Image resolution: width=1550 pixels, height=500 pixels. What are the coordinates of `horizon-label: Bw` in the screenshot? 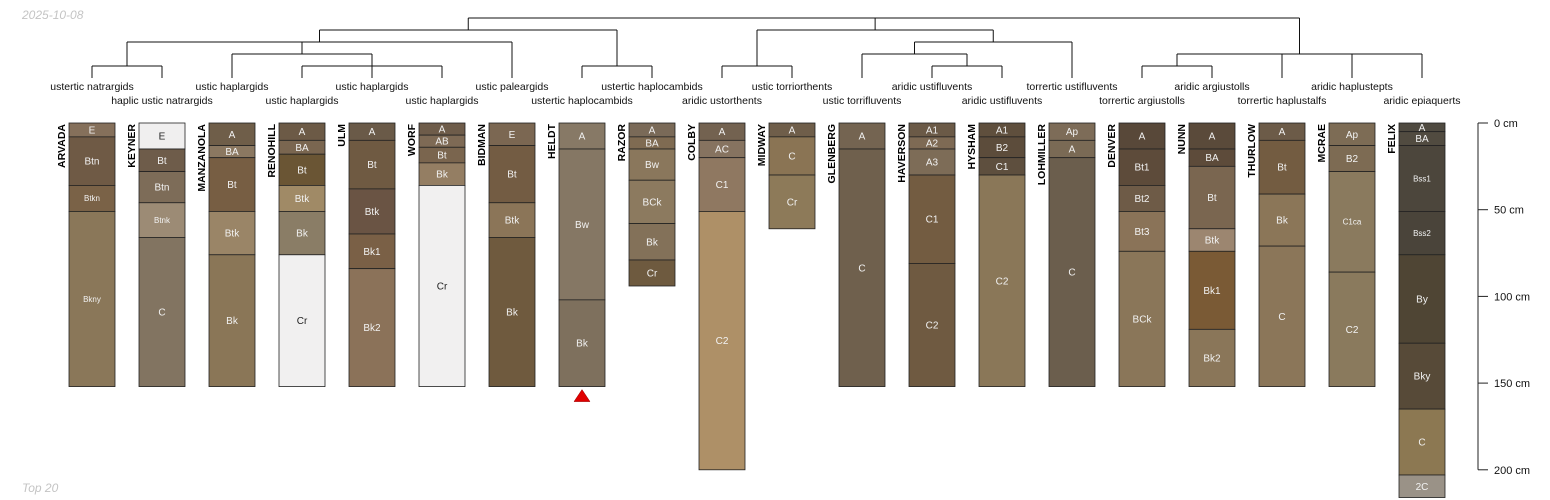 It's located at (652, 165).